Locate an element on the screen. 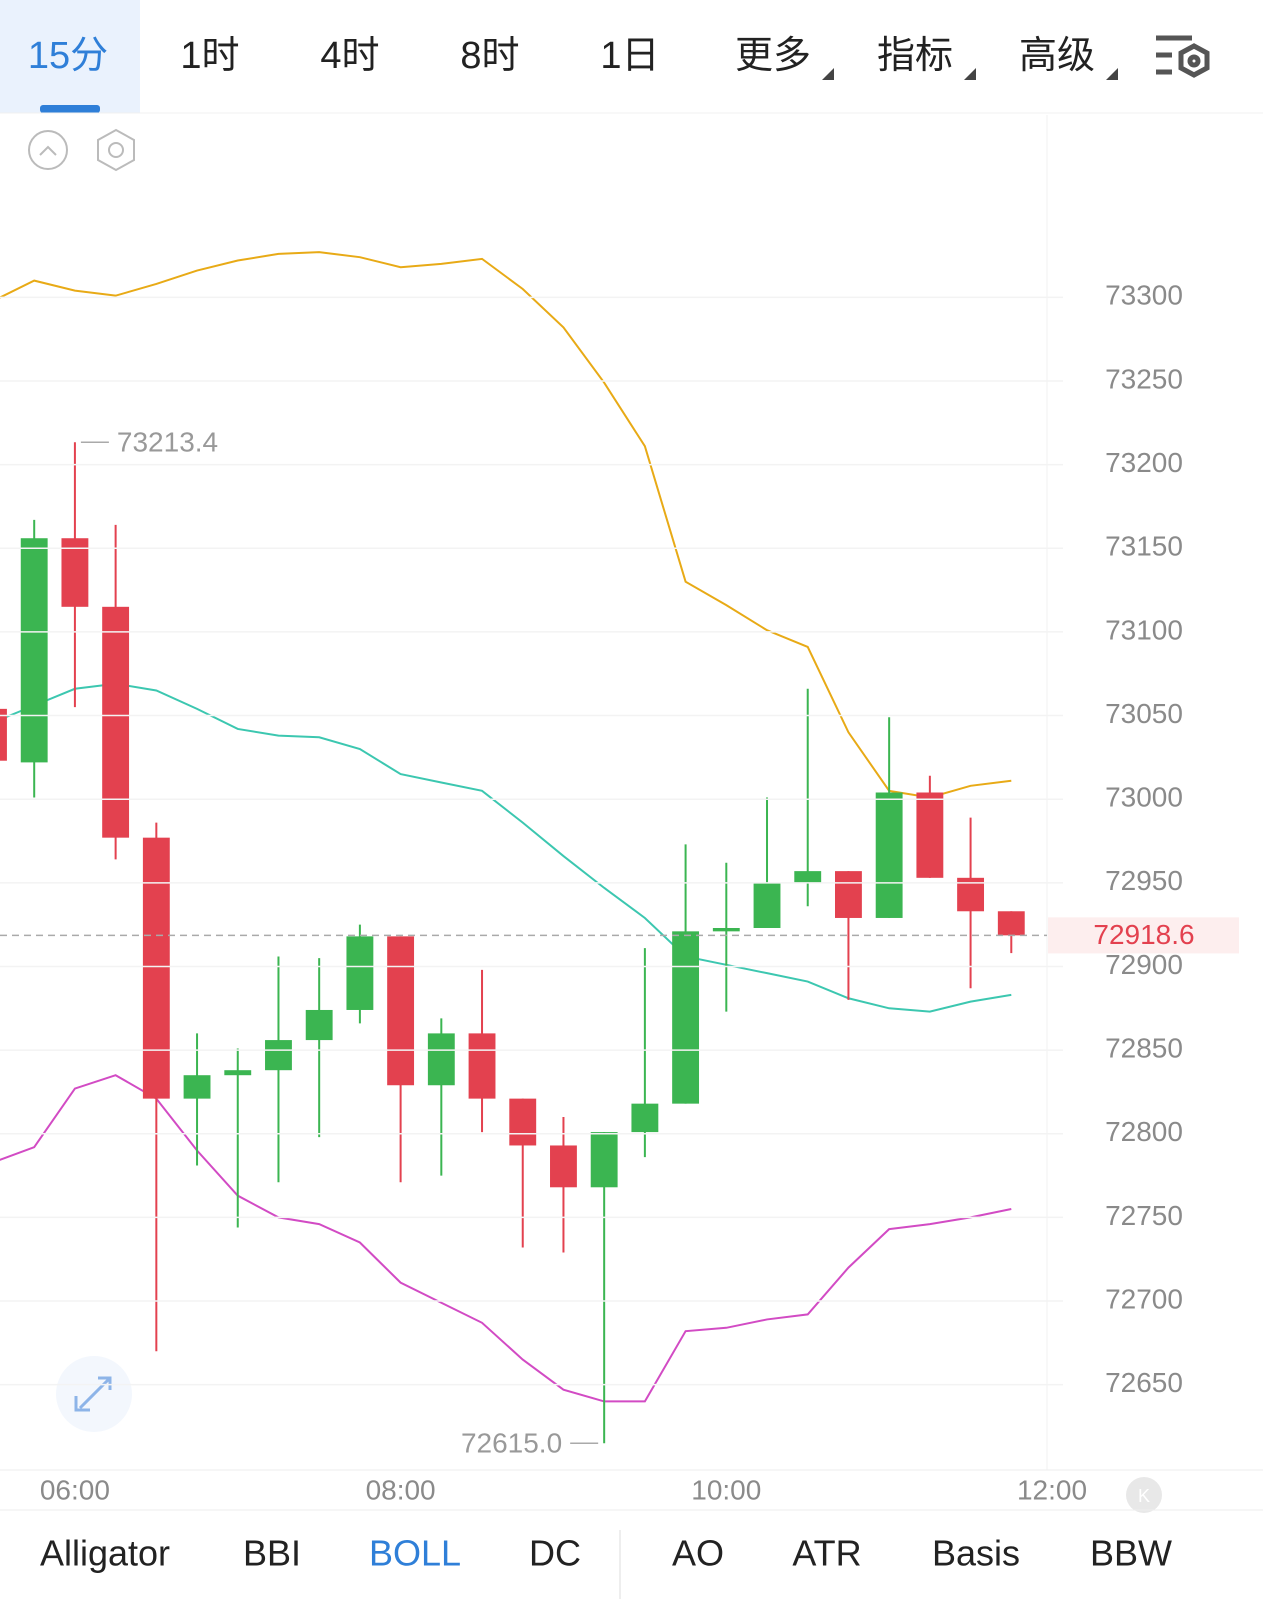  k-icon is located at coordinates (1144, 1495).